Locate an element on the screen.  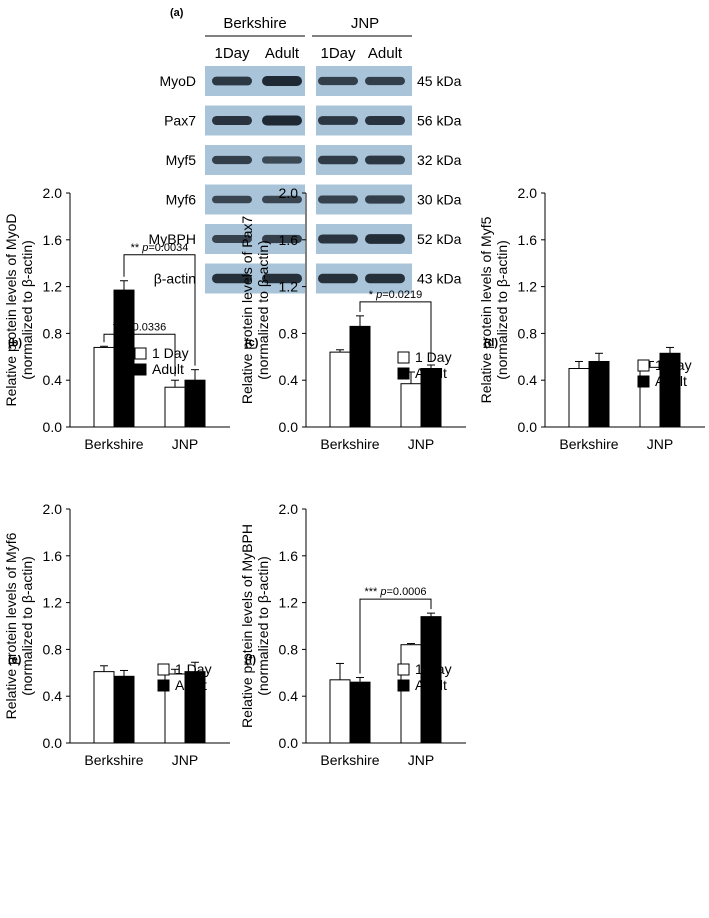
panel-label: (b) is located at coordinates (15, 343).